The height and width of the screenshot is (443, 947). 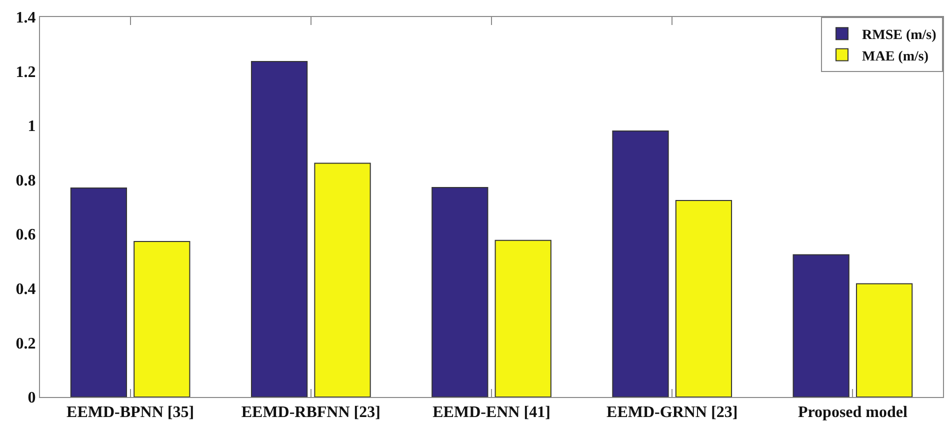 What do you see at coordinates (26, 72) in the screenshot?
I see `y-tick-label: 1.2` at bounding box center [26, 72].